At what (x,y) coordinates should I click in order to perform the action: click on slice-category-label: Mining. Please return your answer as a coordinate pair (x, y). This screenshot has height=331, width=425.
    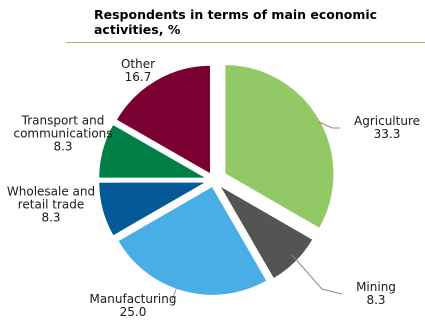
    Looking at the image, I should click on (376, 287).